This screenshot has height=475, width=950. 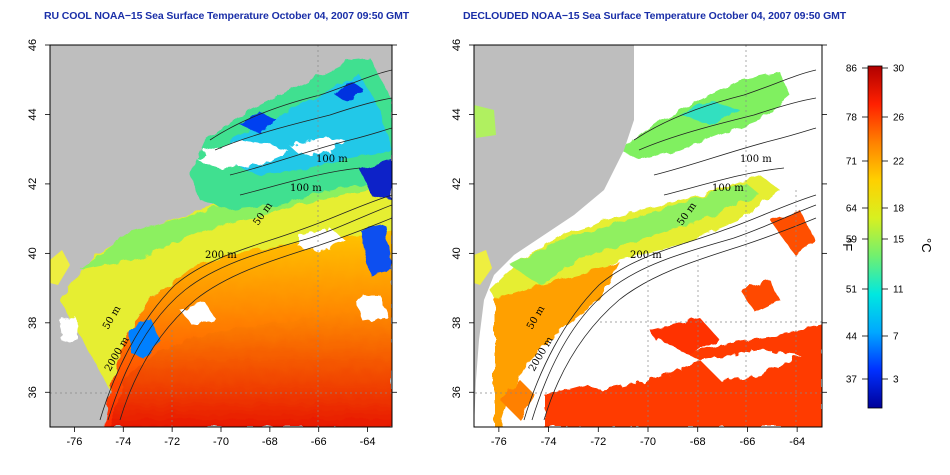 I want to click on colorbar-scale, so click(x=875, y=237).